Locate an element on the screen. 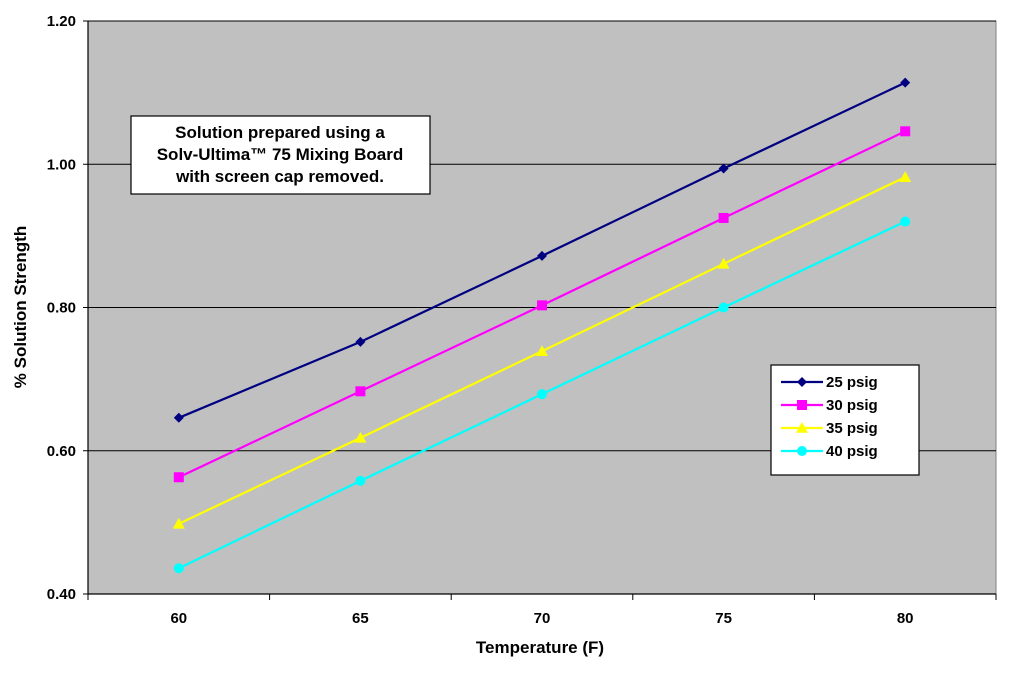  x-tick-label: 65 is located at coordinates (360, 618).